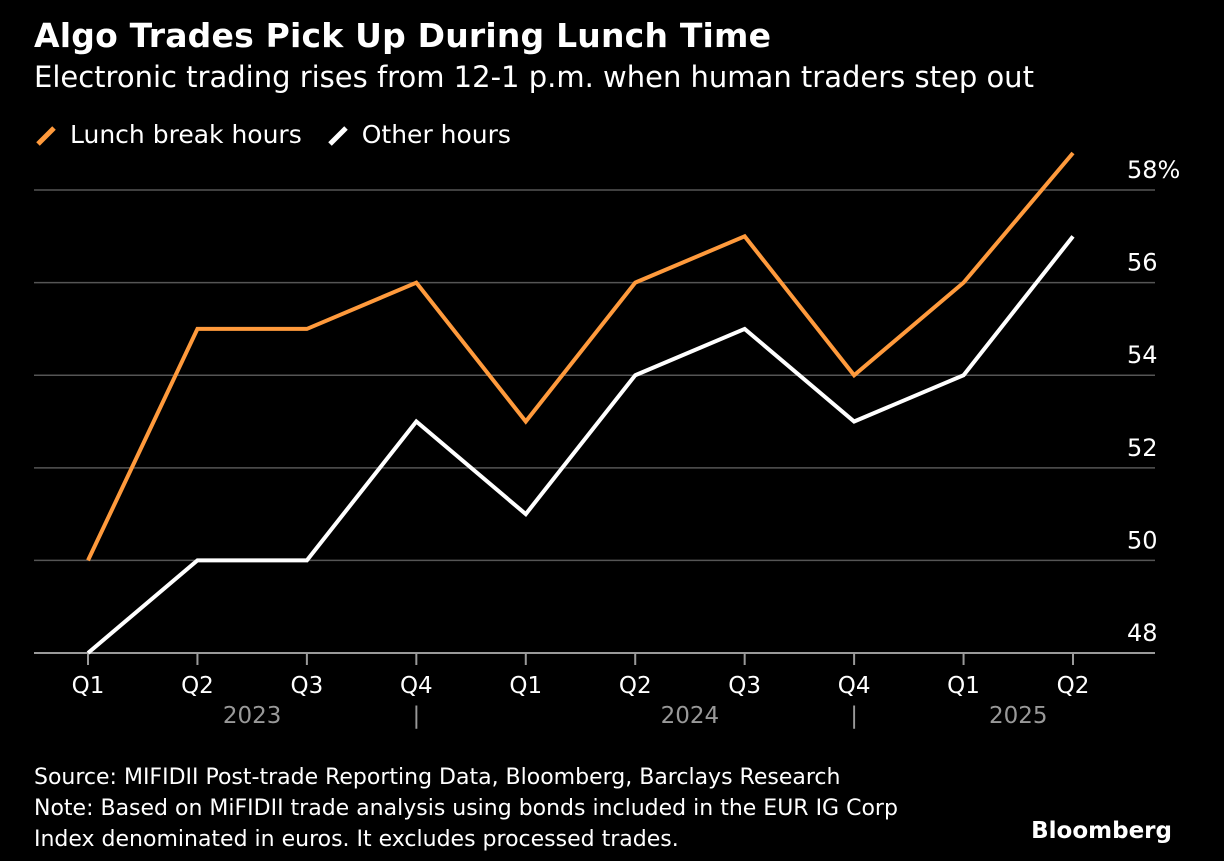  I want to click on legend: Lunch break hours Other hours, so click(284, 134).